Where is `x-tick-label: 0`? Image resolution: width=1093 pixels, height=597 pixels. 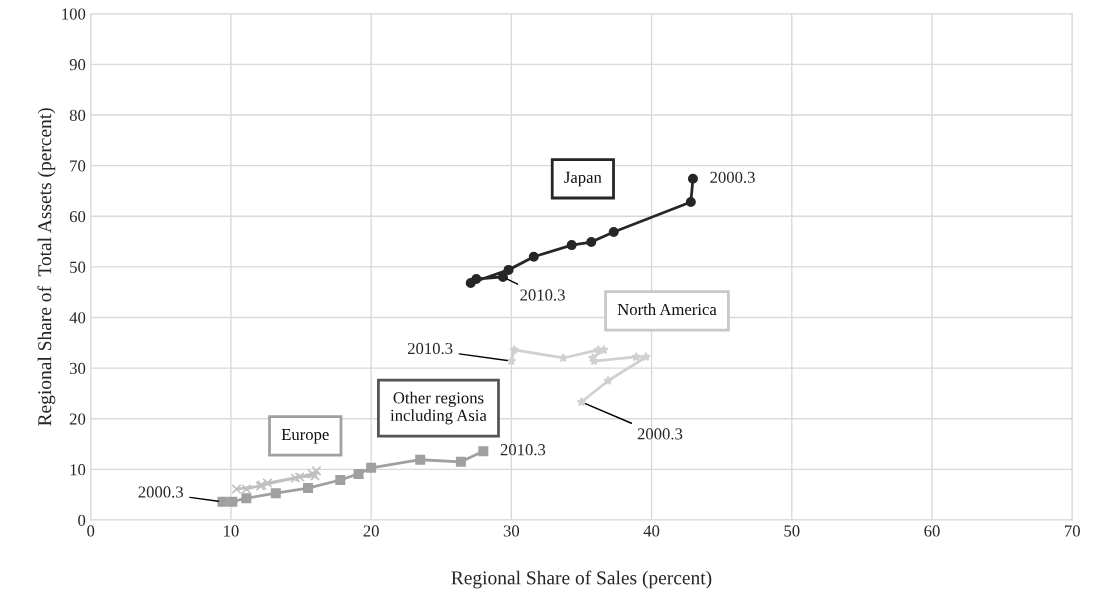
x-tick-label: 0 is located at coordinates (91, 531).